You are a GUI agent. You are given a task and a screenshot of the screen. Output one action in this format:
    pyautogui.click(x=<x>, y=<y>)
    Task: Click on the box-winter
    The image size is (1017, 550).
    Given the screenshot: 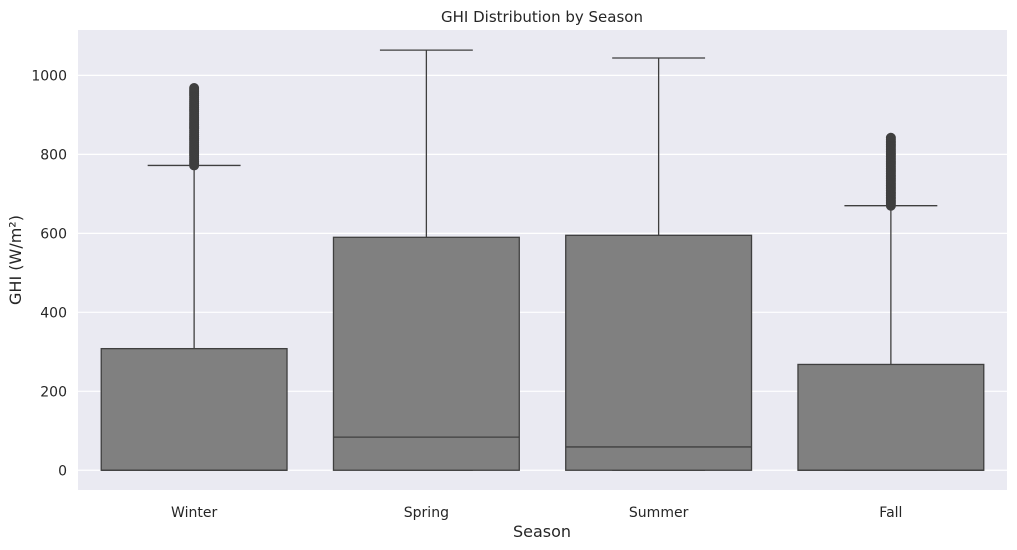 What is the action you would take?
    pyautogui.click(x=194, y=277)
    